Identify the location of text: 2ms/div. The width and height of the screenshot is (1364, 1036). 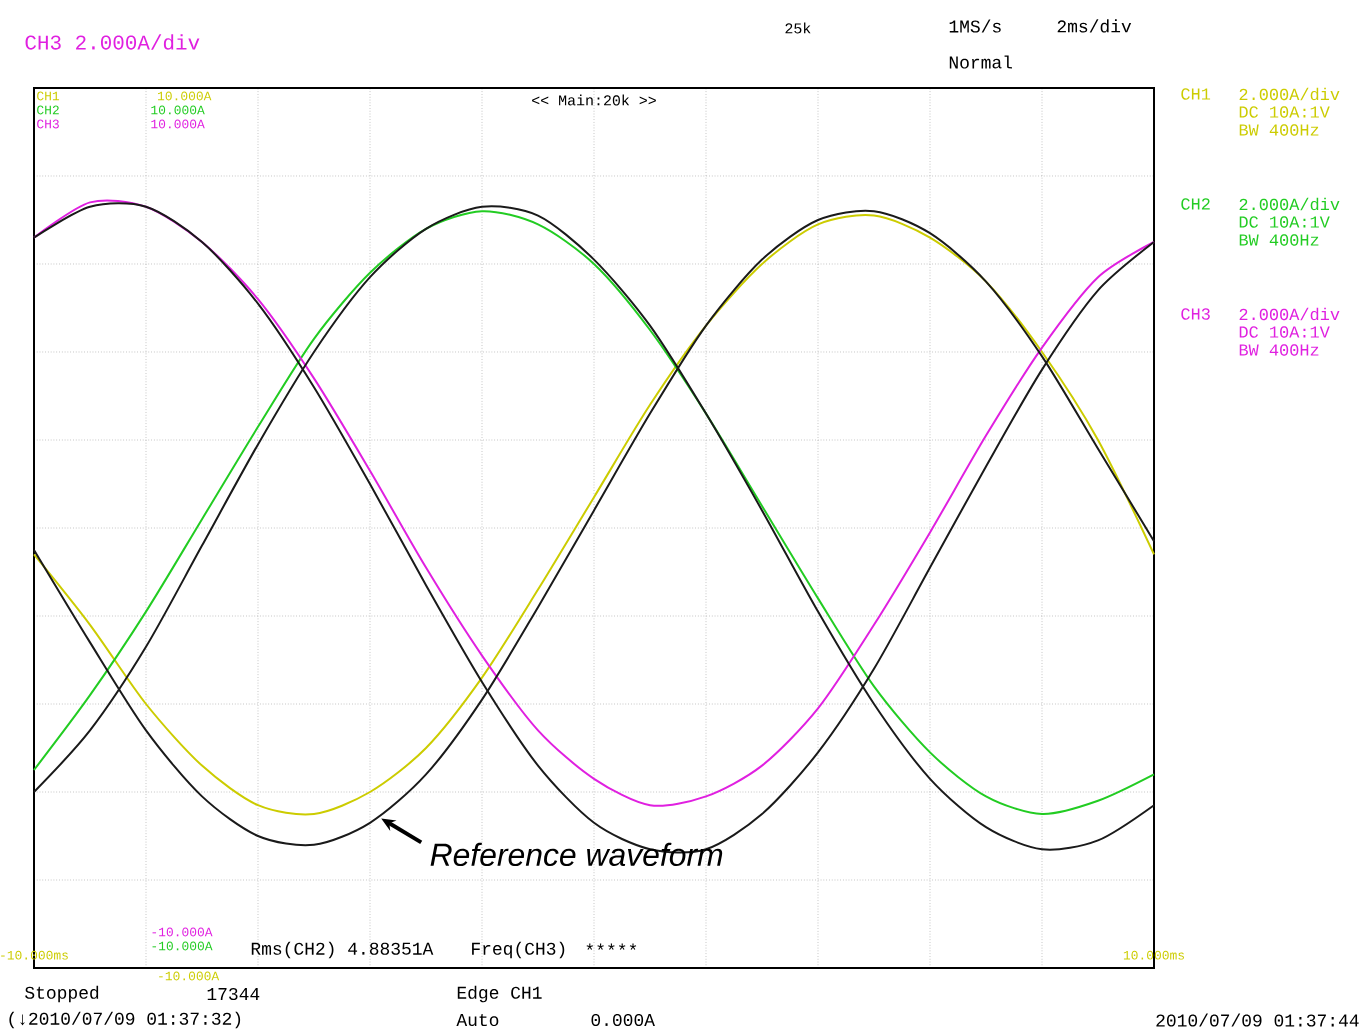
(1094, 26).